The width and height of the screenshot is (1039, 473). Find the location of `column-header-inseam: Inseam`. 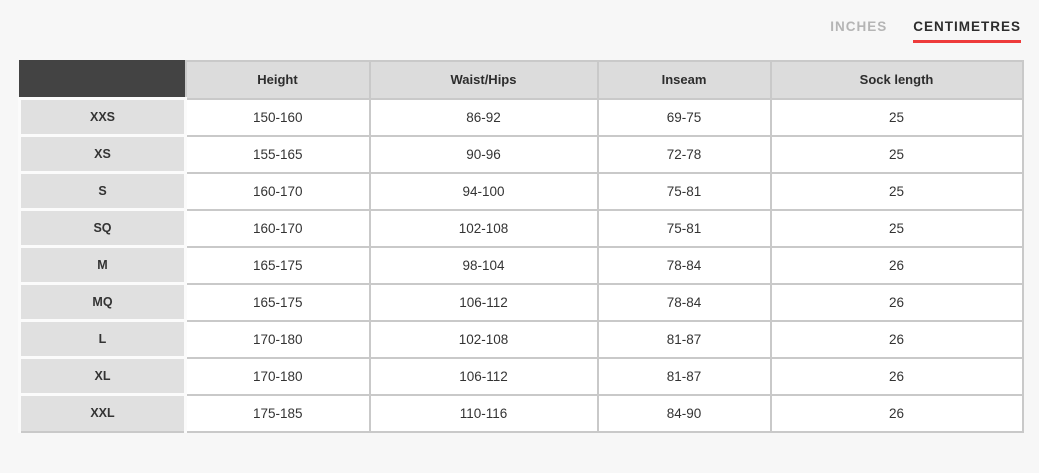

column-header-inseam: Inseam is located at coordinates (684, 80).